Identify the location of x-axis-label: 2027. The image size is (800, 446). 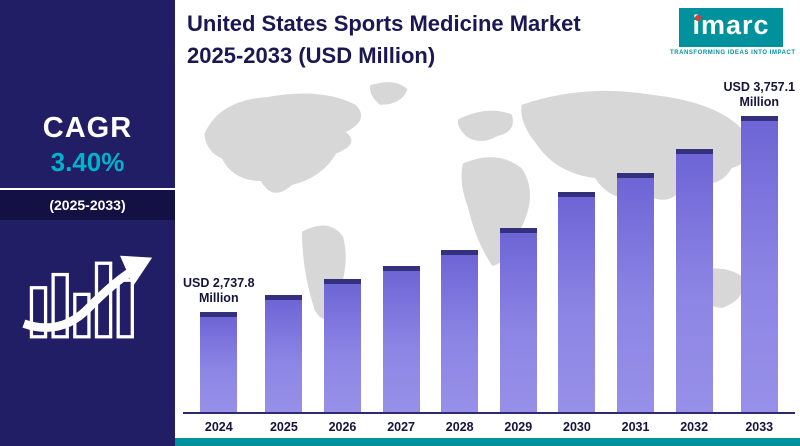
(401, 425).